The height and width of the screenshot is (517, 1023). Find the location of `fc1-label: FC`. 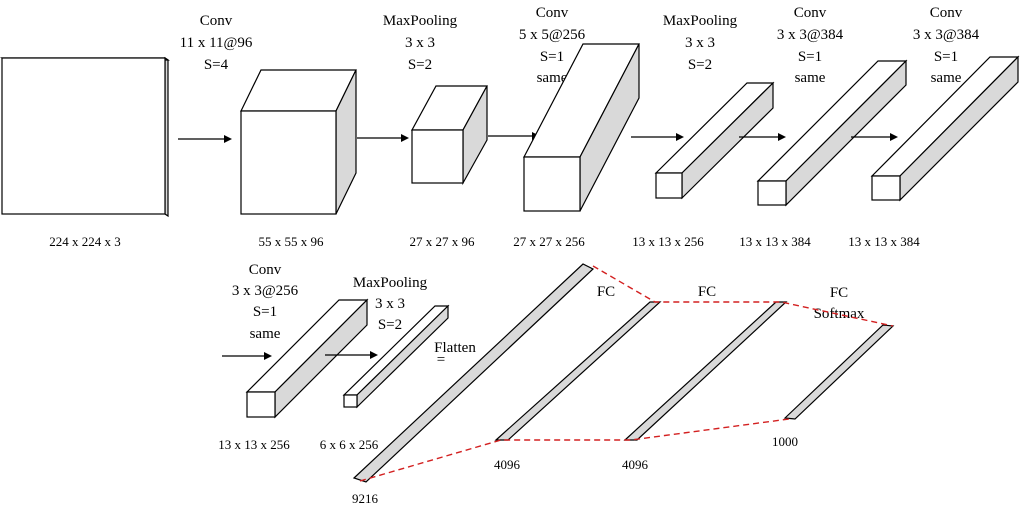

fc1-label: FC is located at coordinates (606, 292).